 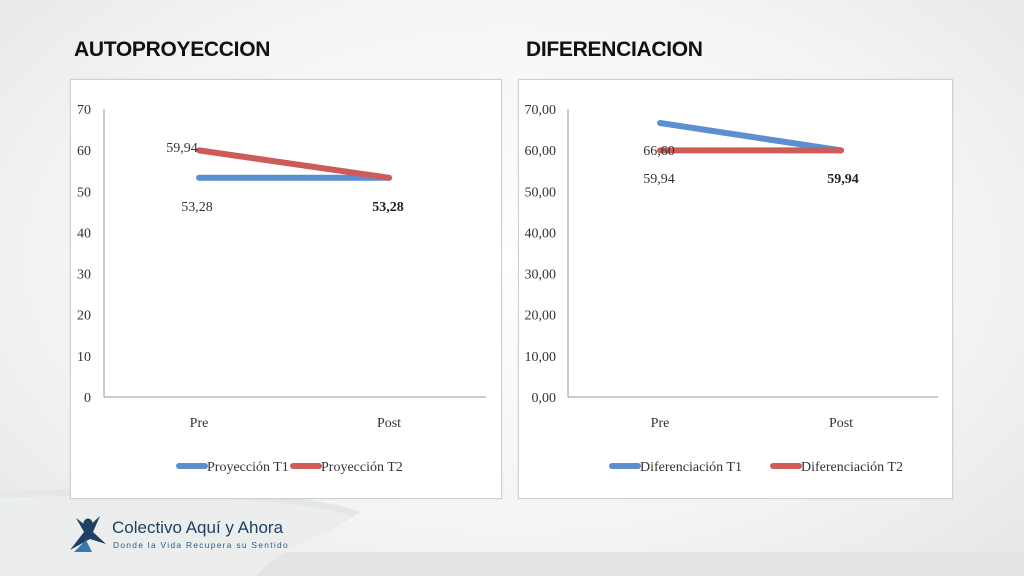 I want to click on y-tick-label: 50,00, so click(x=541, y=192).